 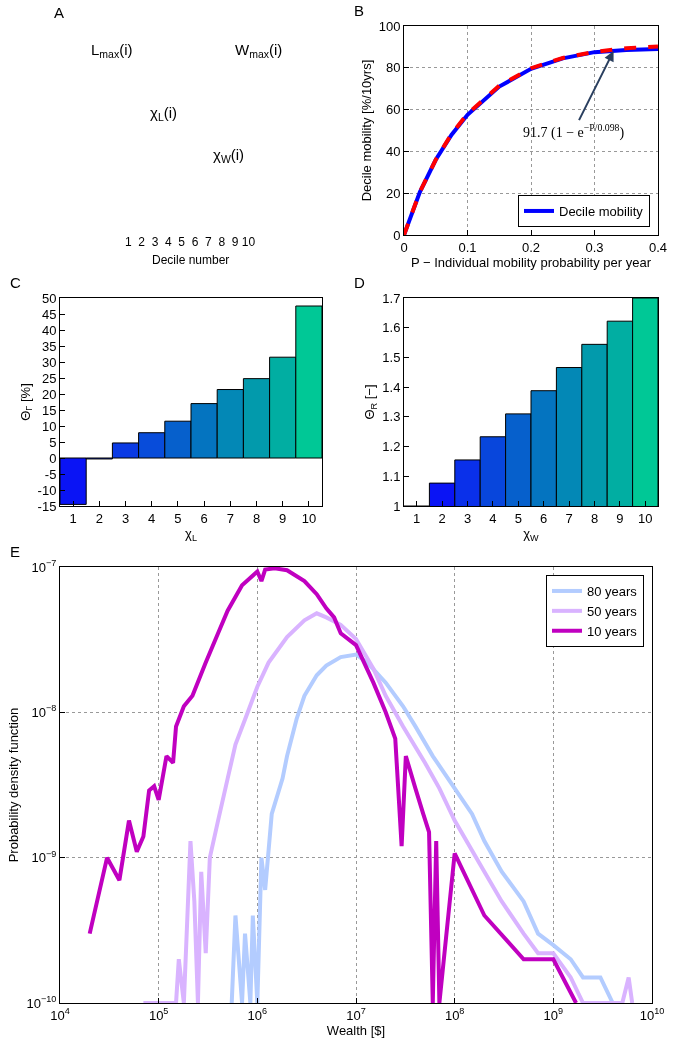 I want to click on text: W$_{max}$(i), so click(x=259, y=51).